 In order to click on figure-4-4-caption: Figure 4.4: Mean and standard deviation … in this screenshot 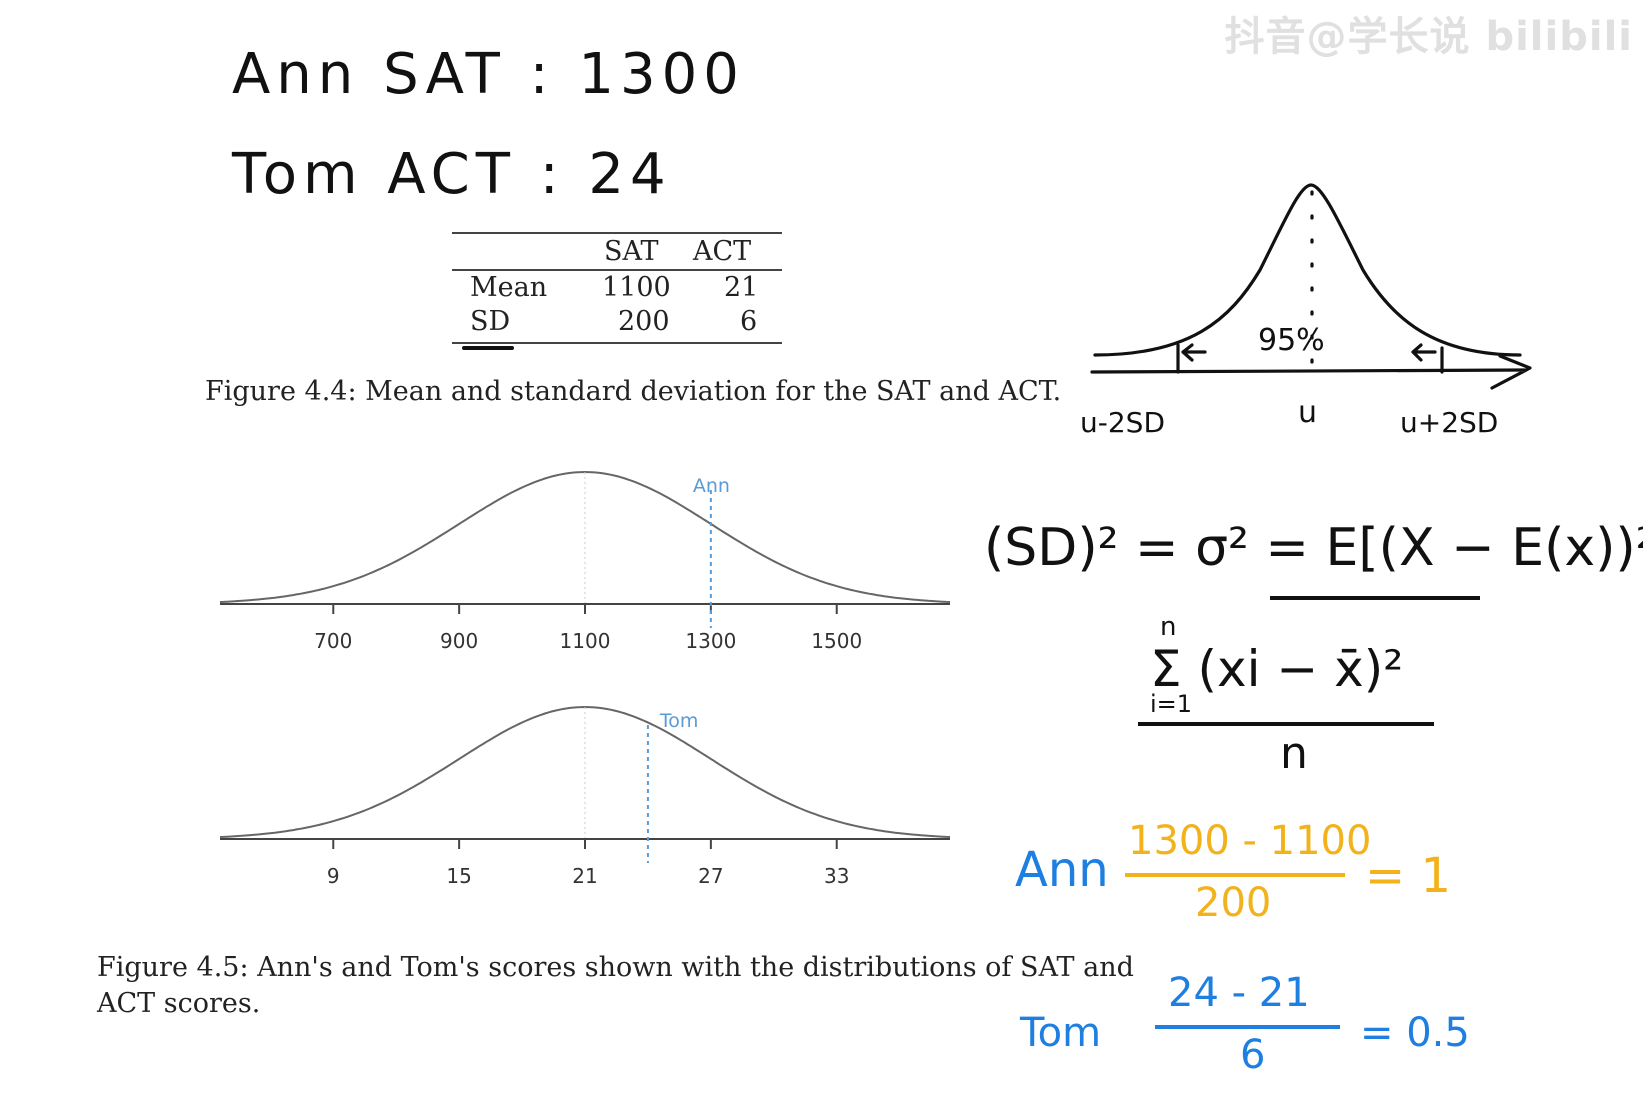, I will do `click(633, 391)`.